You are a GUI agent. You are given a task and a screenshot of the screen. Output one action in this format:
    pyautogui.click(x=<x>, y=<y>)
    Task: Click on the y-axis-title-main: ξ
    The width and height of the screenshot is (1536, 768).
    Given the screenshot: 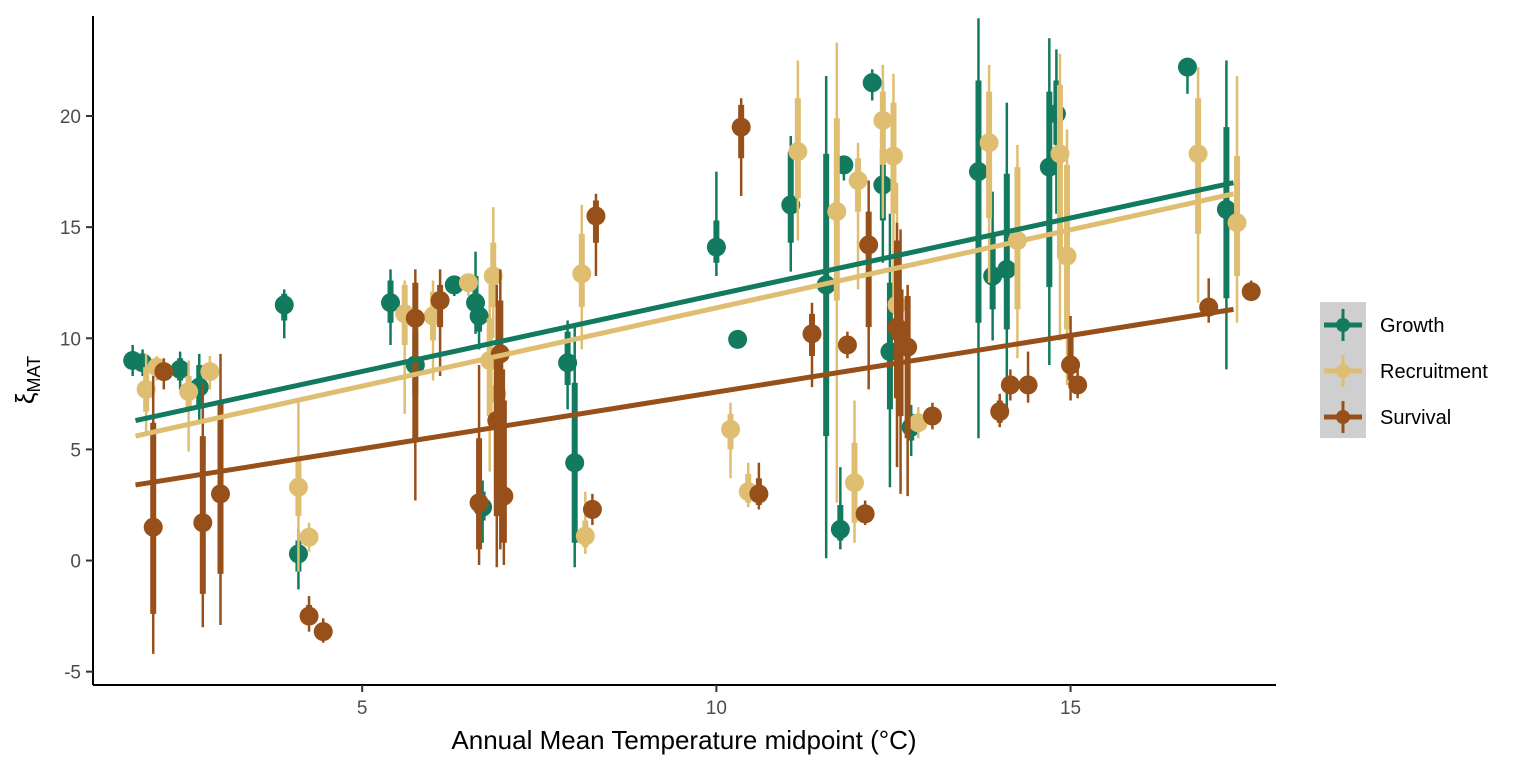 What is the action you would take?
    pyautogui.click(x=25, y=398)
    